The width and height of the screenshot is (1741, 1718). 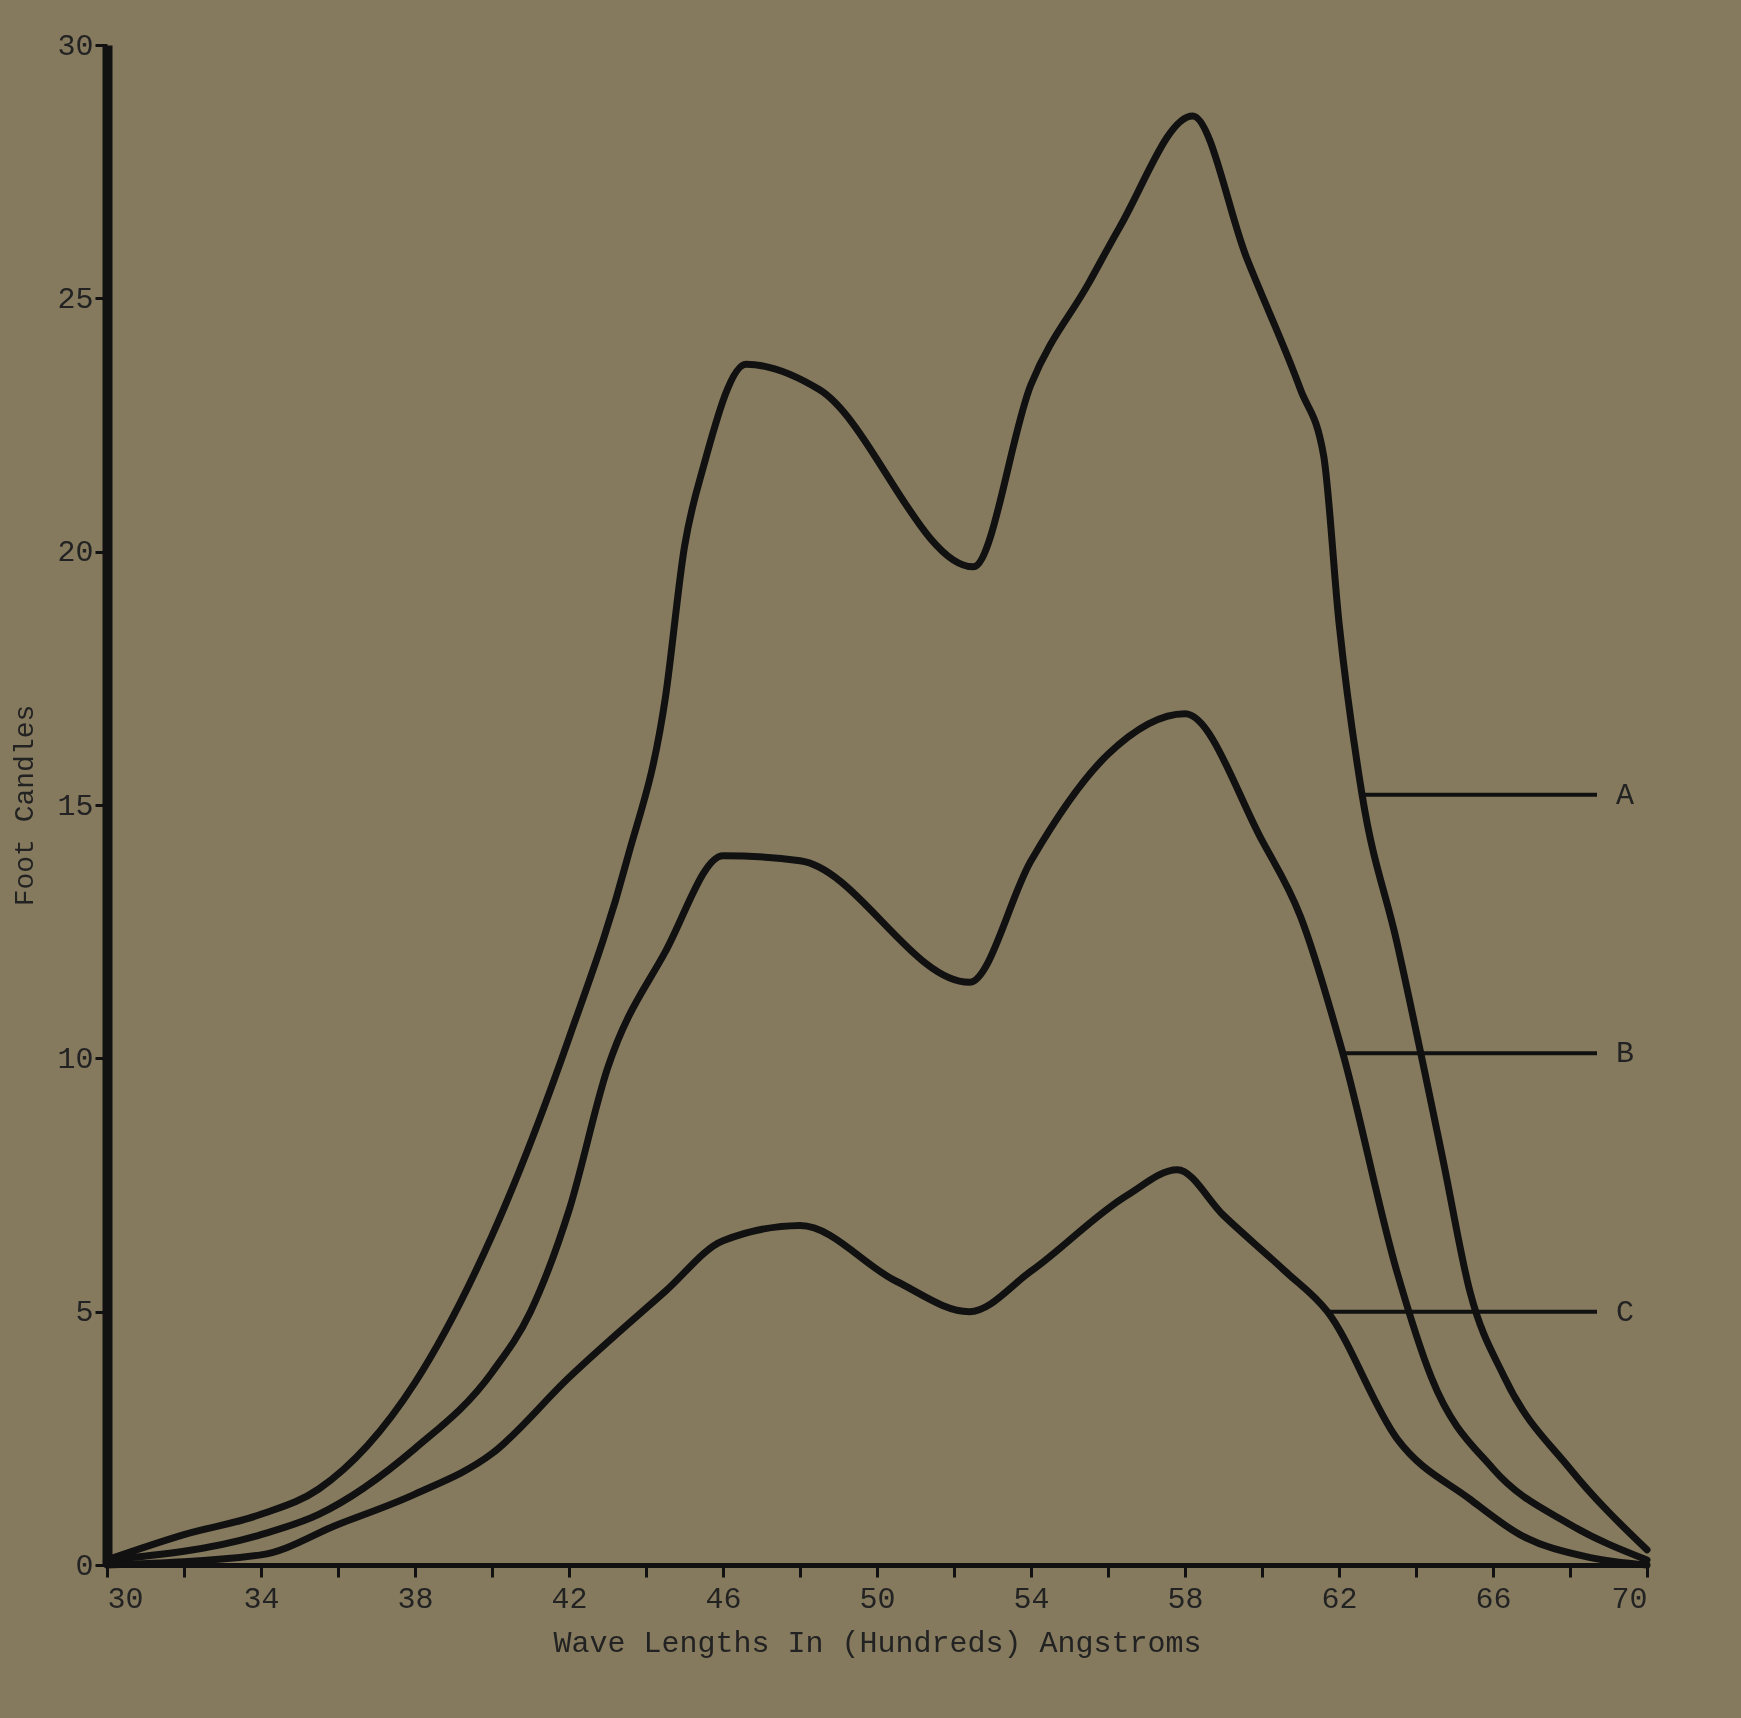 I want to click on annotation: C, so click(x=1625, y=1312).